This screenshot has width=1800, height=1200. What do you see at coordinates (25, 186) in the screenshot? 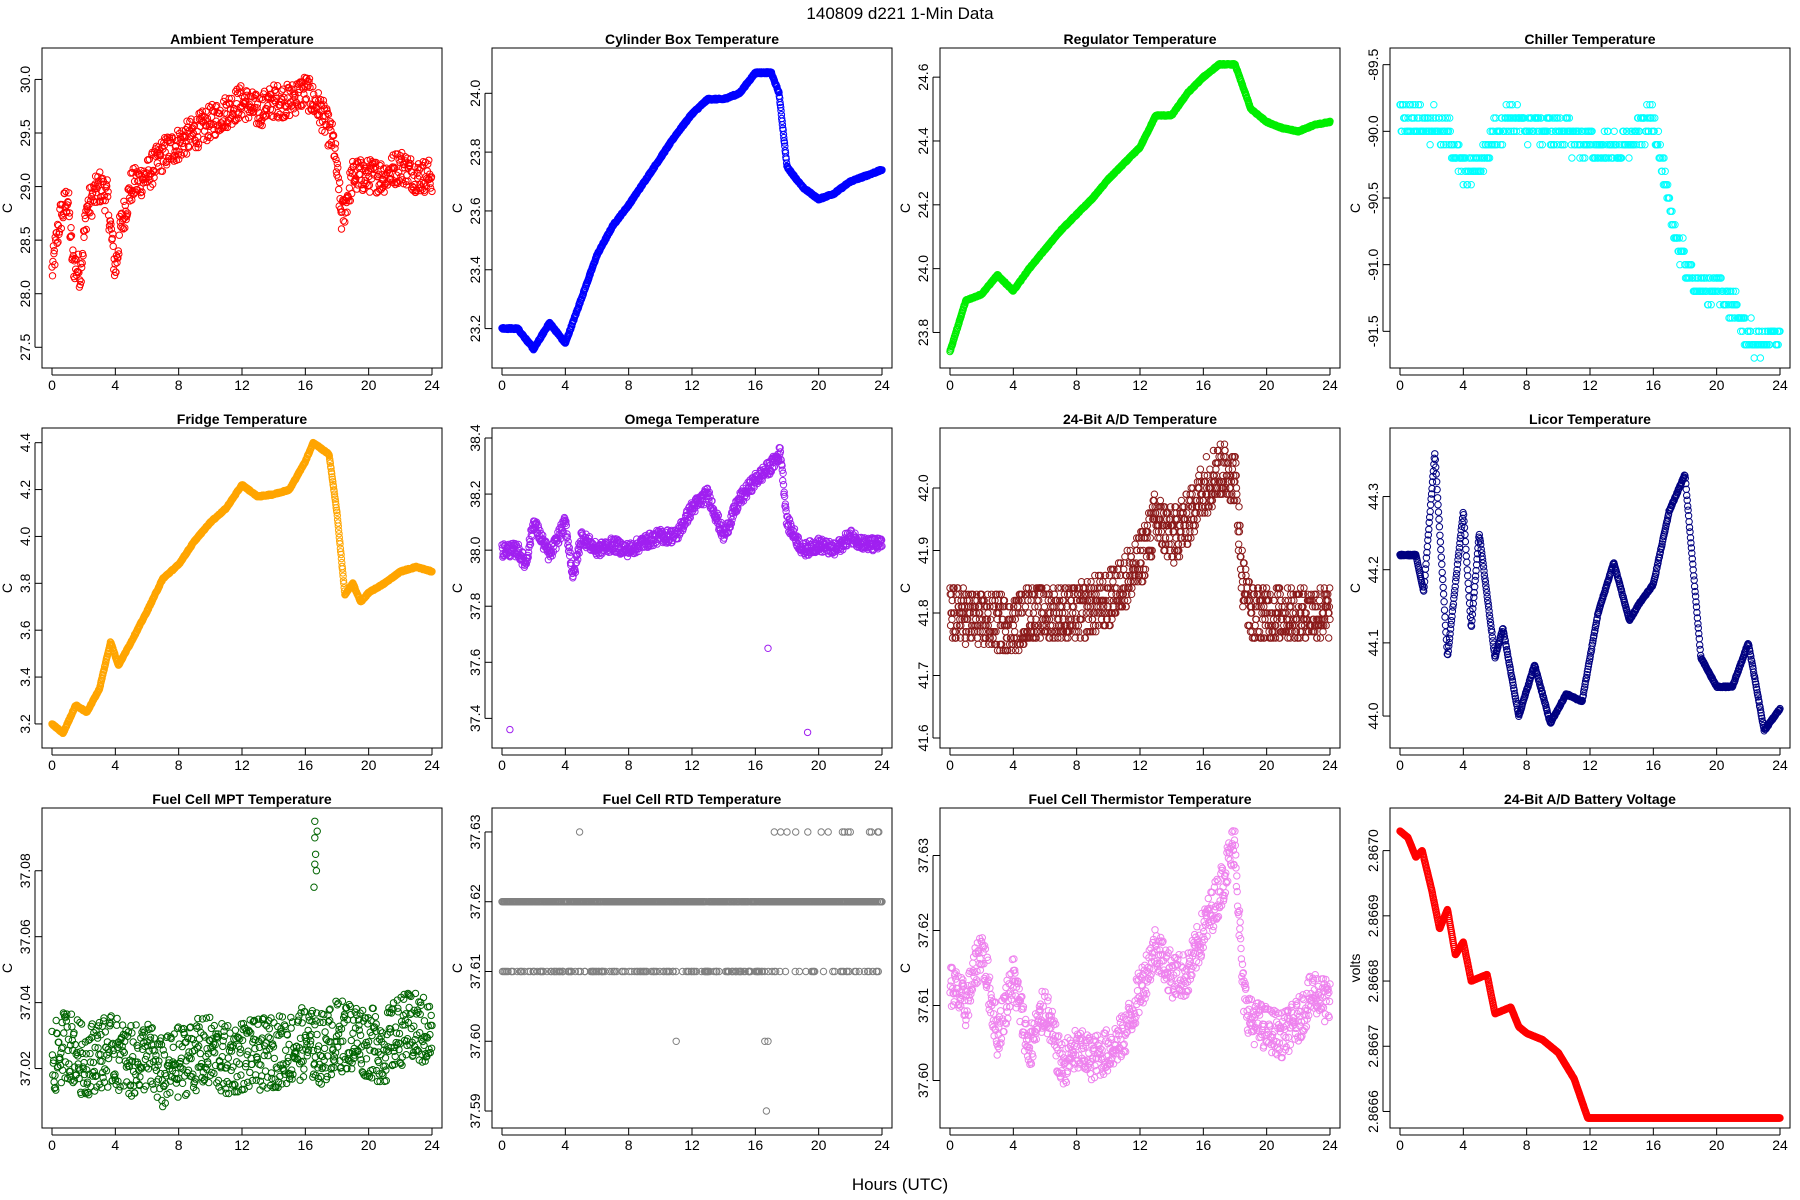
I see `y-tick-label: 29.0` at bounding box center [25, 186].